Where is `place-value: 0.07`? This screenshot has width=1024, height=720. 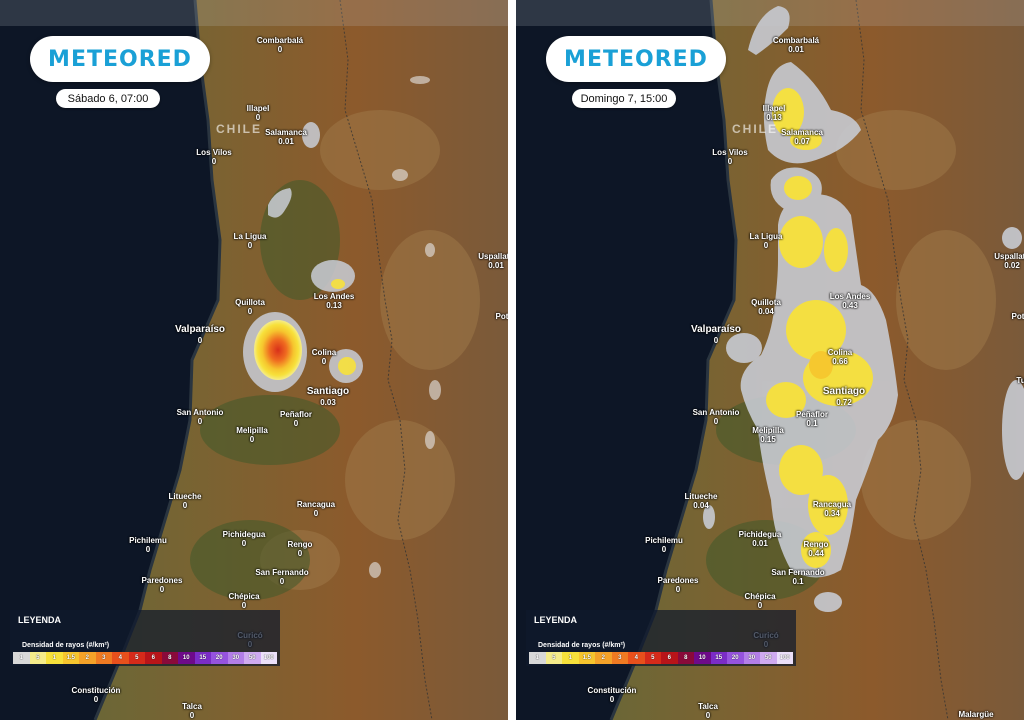
place-value: 0.07 is located at coordinates (802, 141).